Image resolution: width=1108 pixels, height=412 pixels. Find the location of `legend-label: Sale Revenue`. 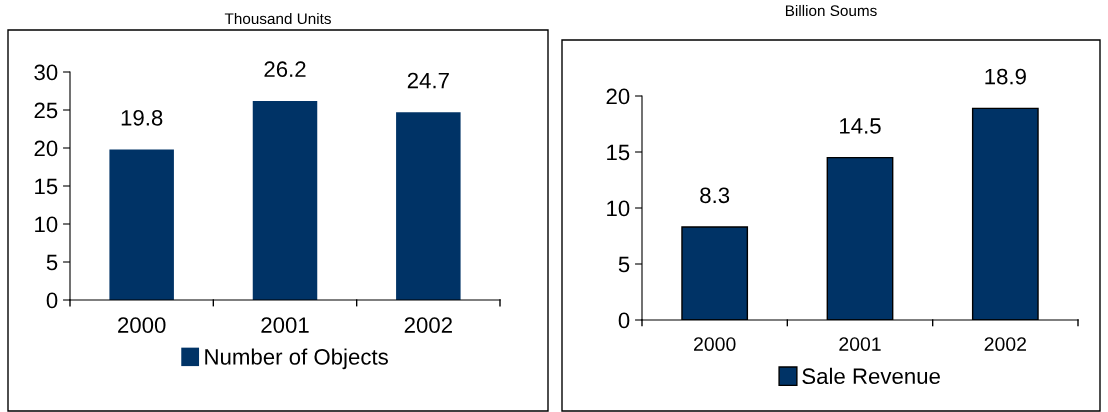

legend-label: Sale Revenue is located at coordinates (871, 376).